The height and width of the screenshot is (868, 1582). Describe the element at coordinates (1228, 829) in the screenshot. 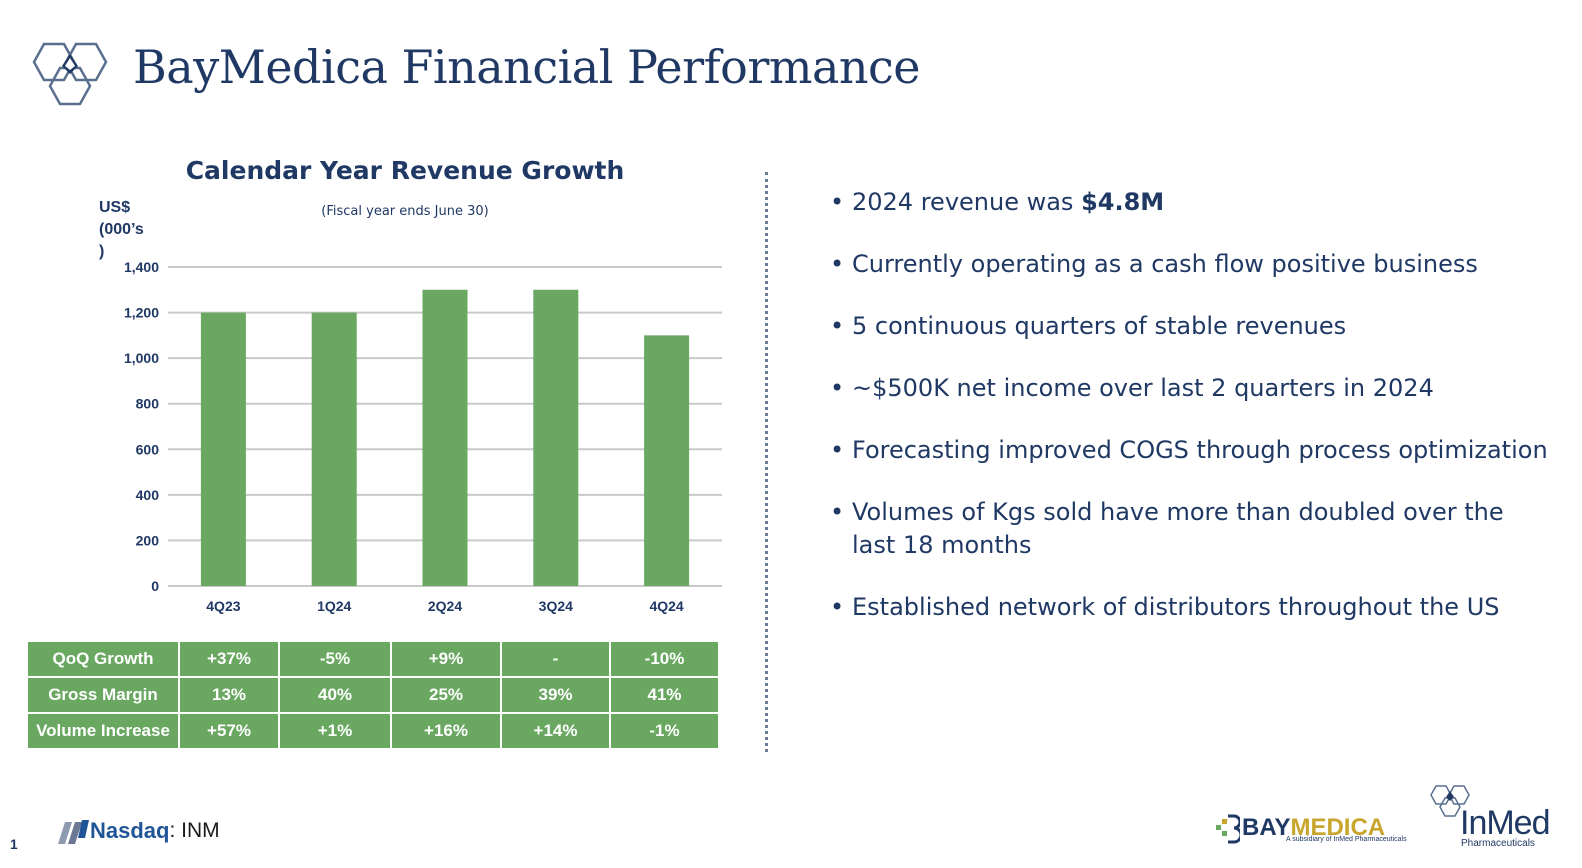

I see `baymedica-mark-icon` at that location.